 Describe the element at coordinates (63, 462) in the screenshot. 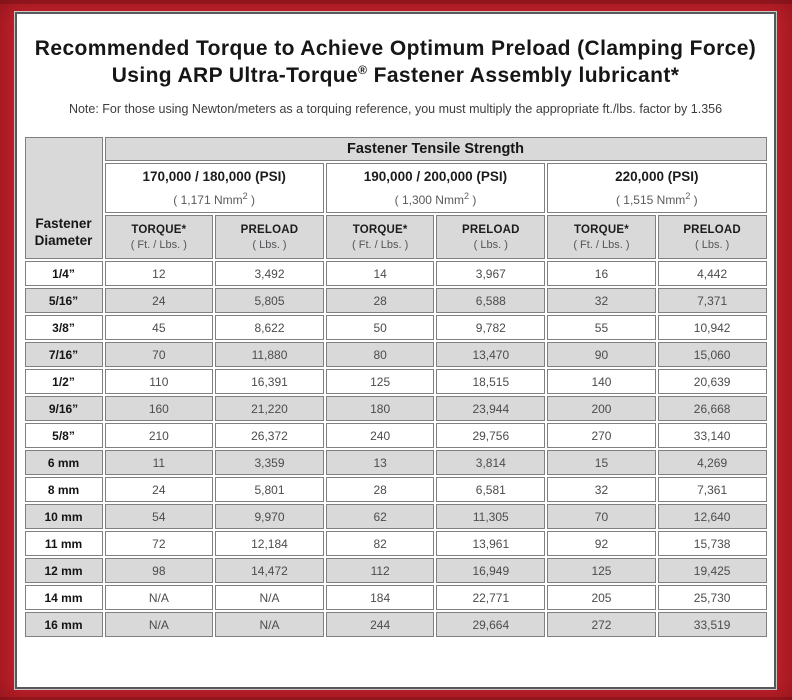

I see `fastener-diameter-cell: 6 mm` at that location.